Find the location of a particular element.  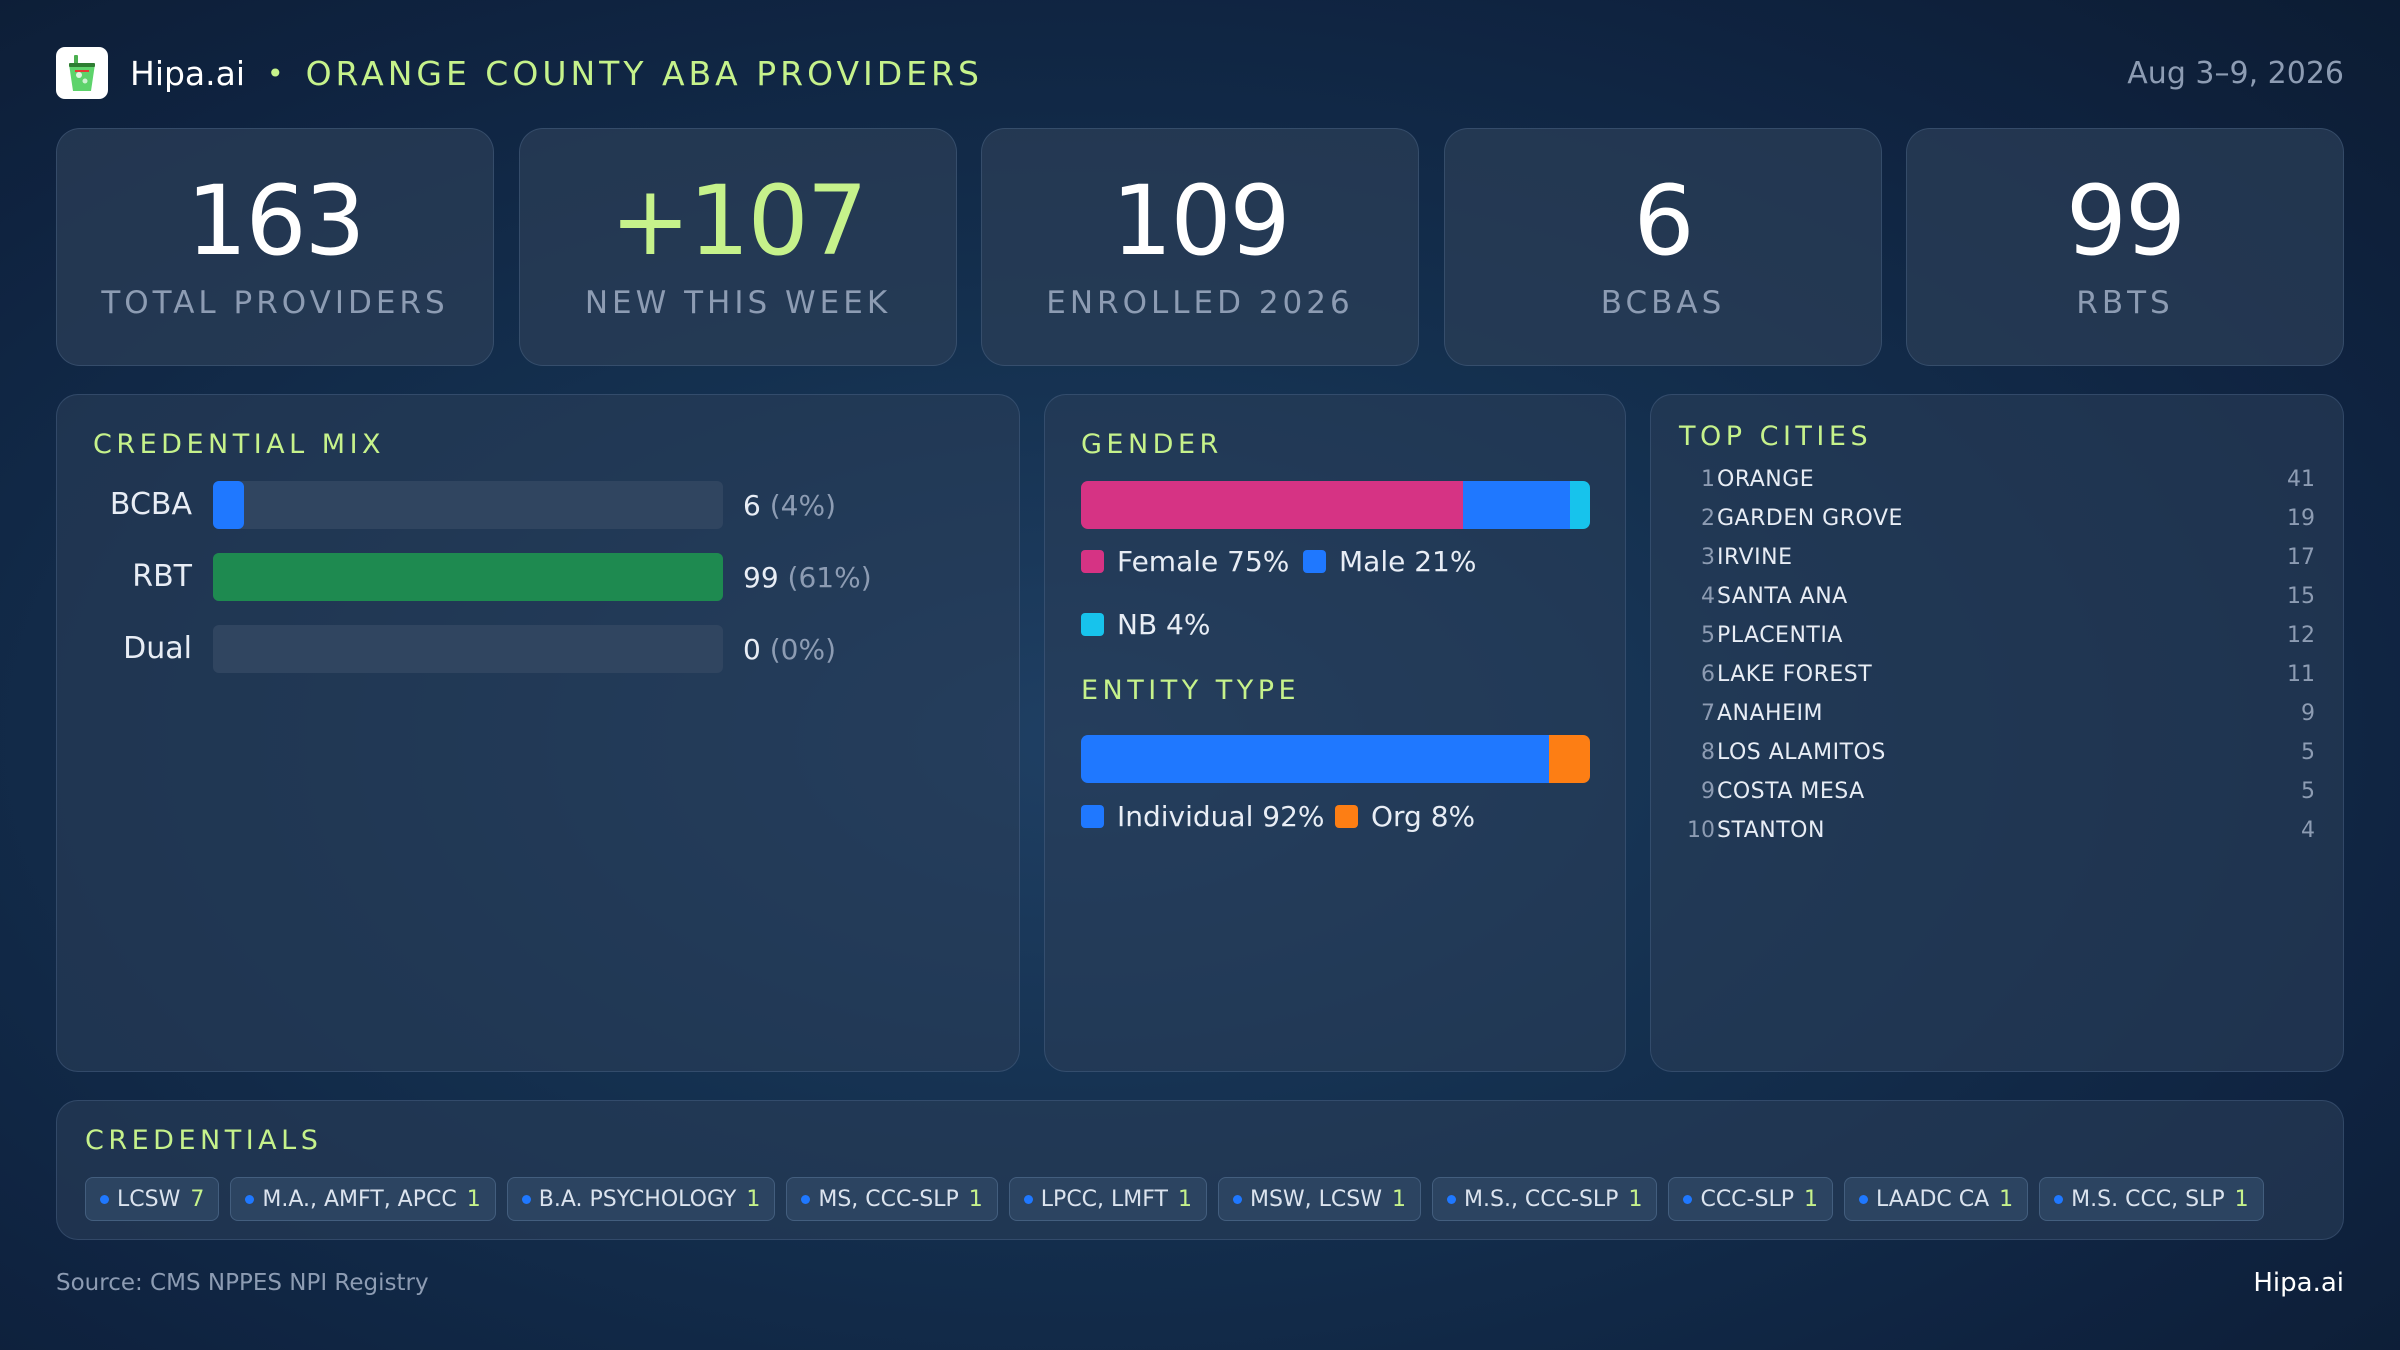

credential-value: 6 (4%) is located at coordinates (789, 505).